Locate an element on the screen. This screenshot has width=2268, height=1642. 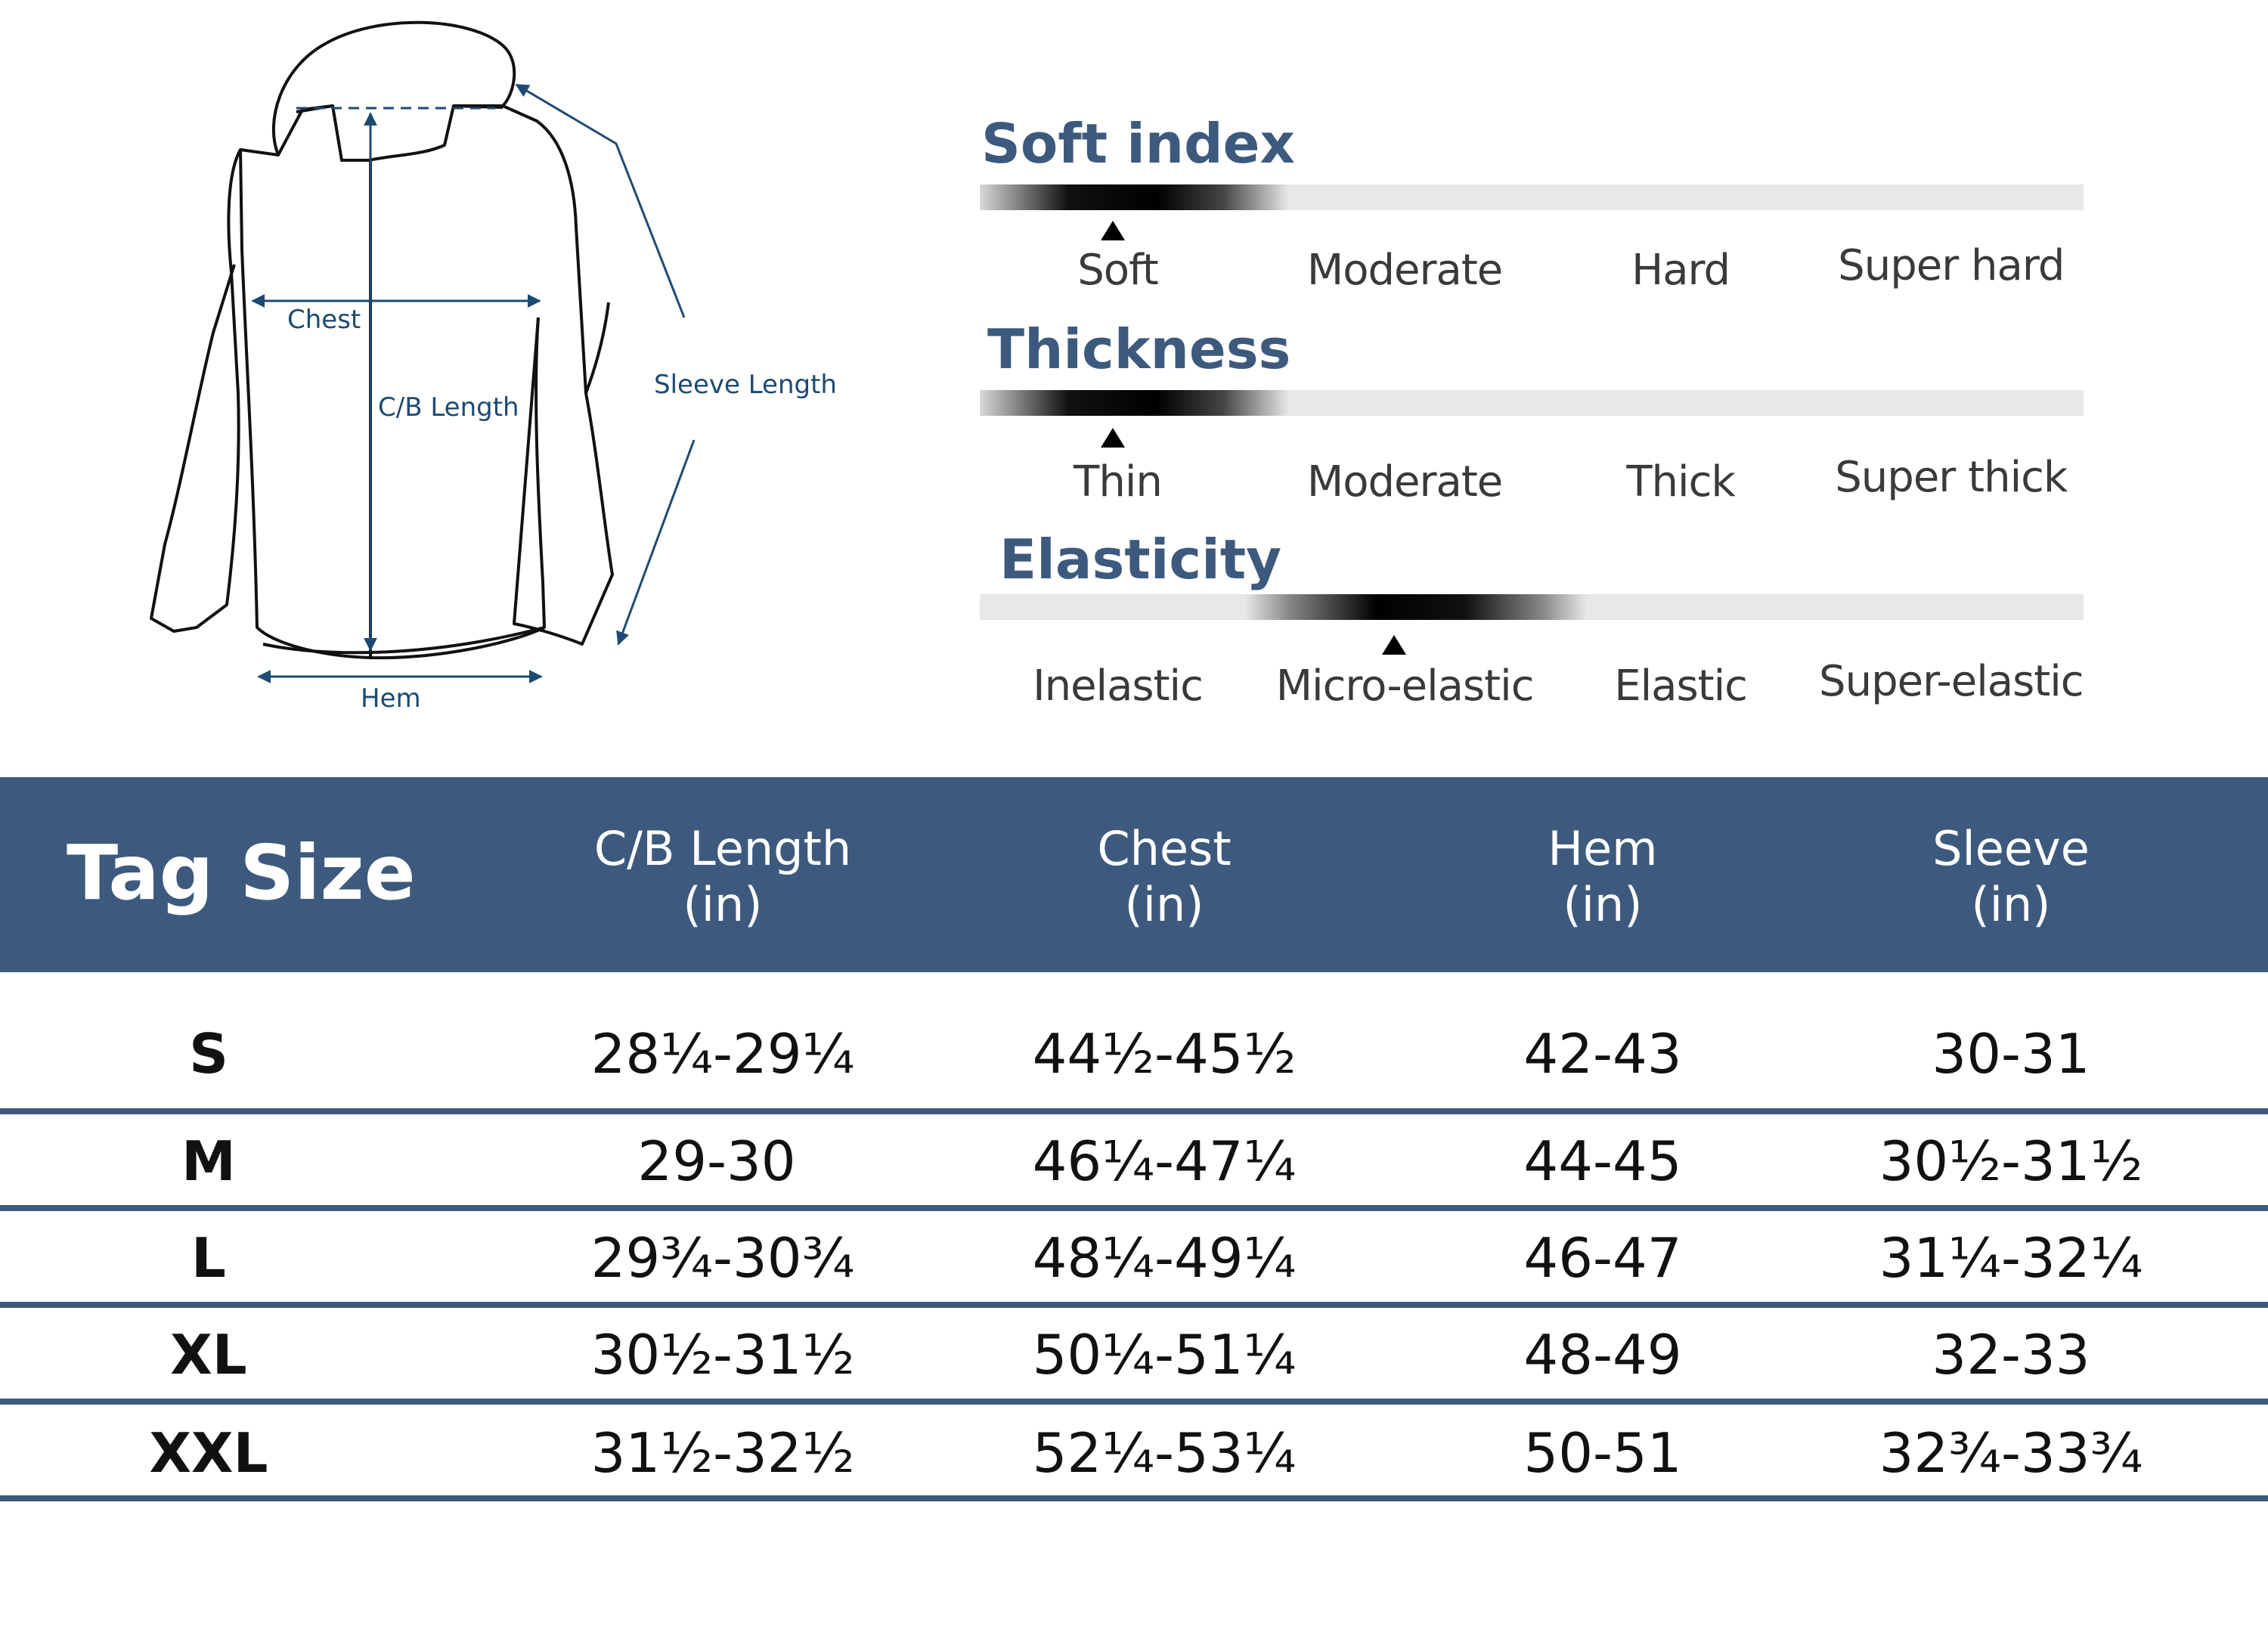
size-cell: XXL is located at coordinates (208, 1453).